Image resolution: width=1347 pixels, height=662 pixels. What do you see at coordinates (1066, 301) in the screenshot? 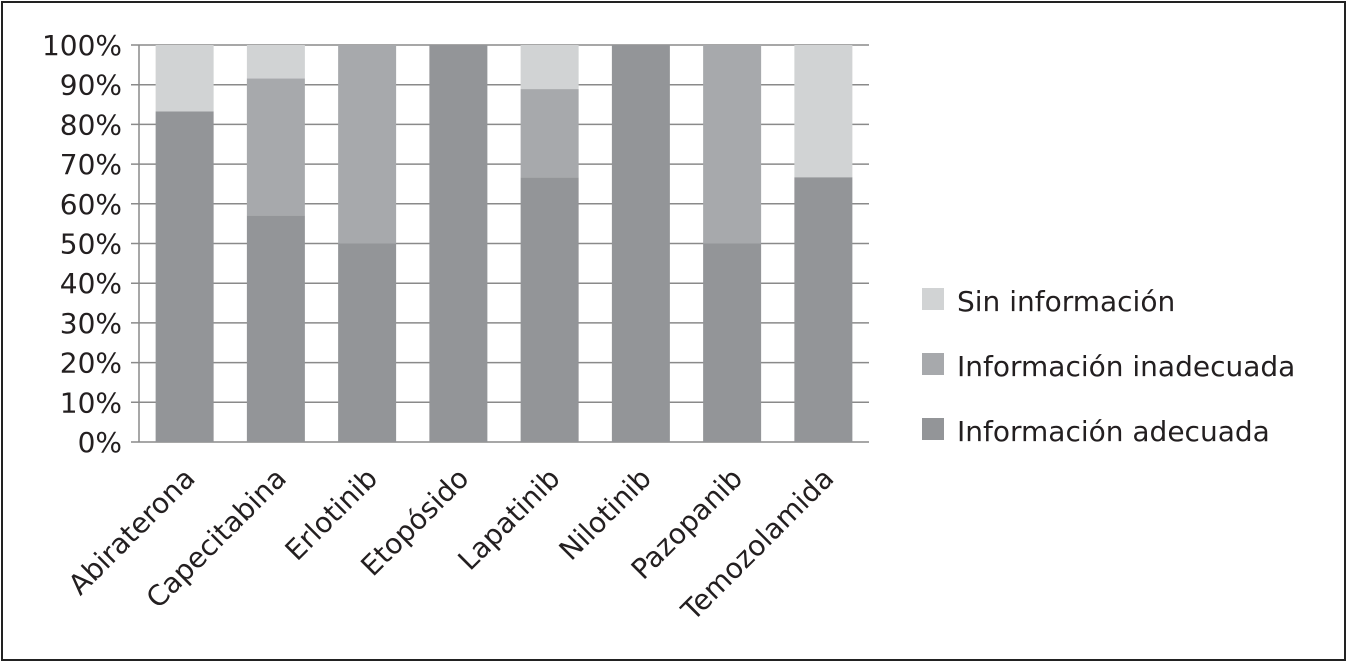
I see `legend-label: Sin información` at bounding box center [1066, 301].